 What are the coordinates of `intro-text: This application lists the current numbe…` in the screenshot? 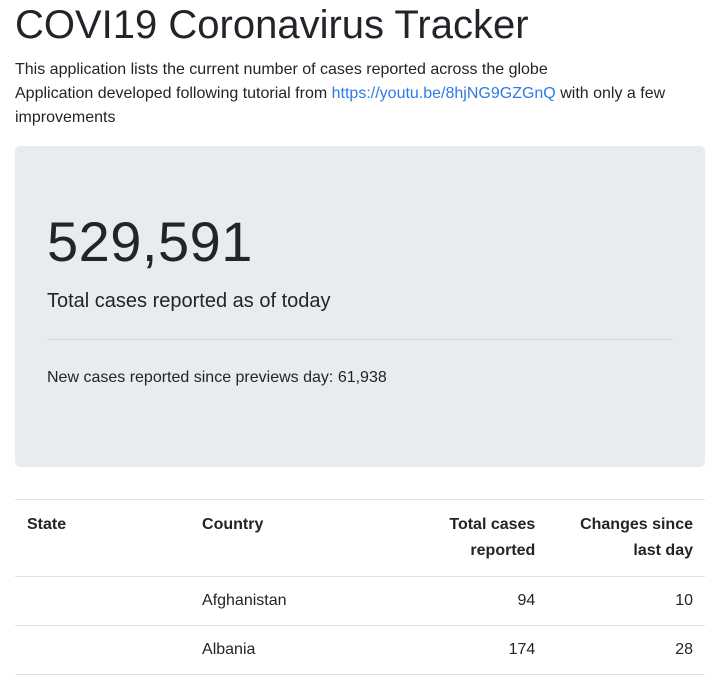 It's located at (361, 94).